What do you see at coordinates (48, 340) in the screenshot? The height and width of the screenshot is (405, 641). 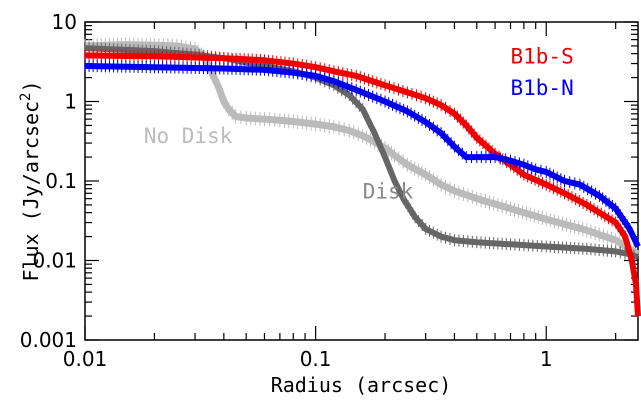 I see `y-tick-label: 0.001` at bounding box center [48, 340].